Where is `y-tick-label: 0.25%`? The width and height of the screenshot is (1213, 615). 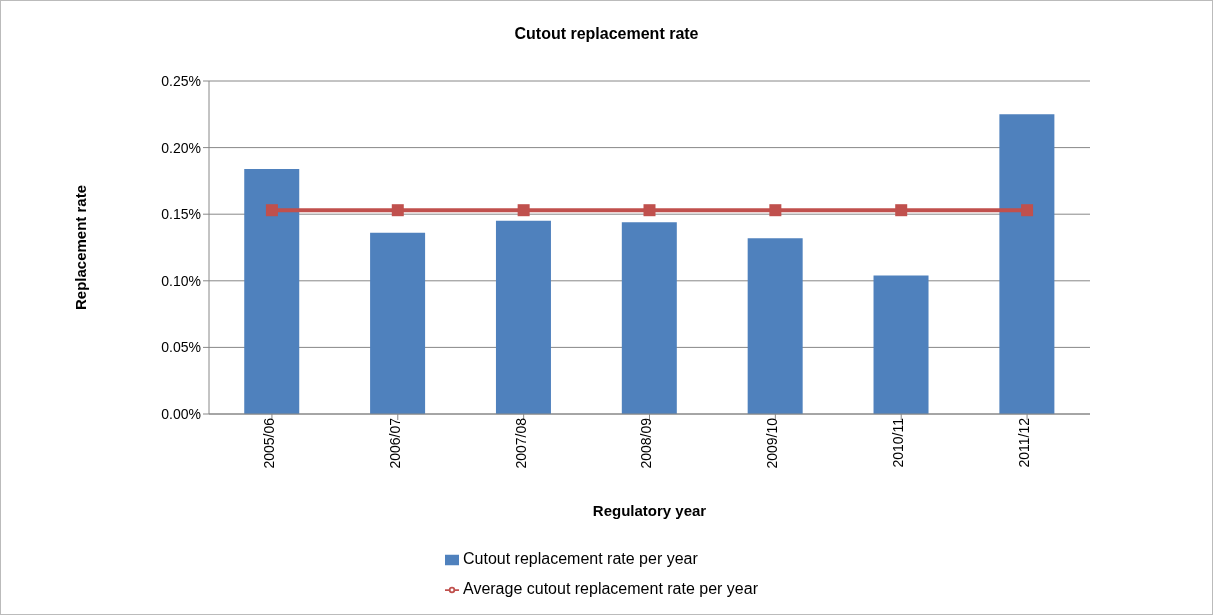
y-tick-label: 0.25% is located at coordinates (181, 80).